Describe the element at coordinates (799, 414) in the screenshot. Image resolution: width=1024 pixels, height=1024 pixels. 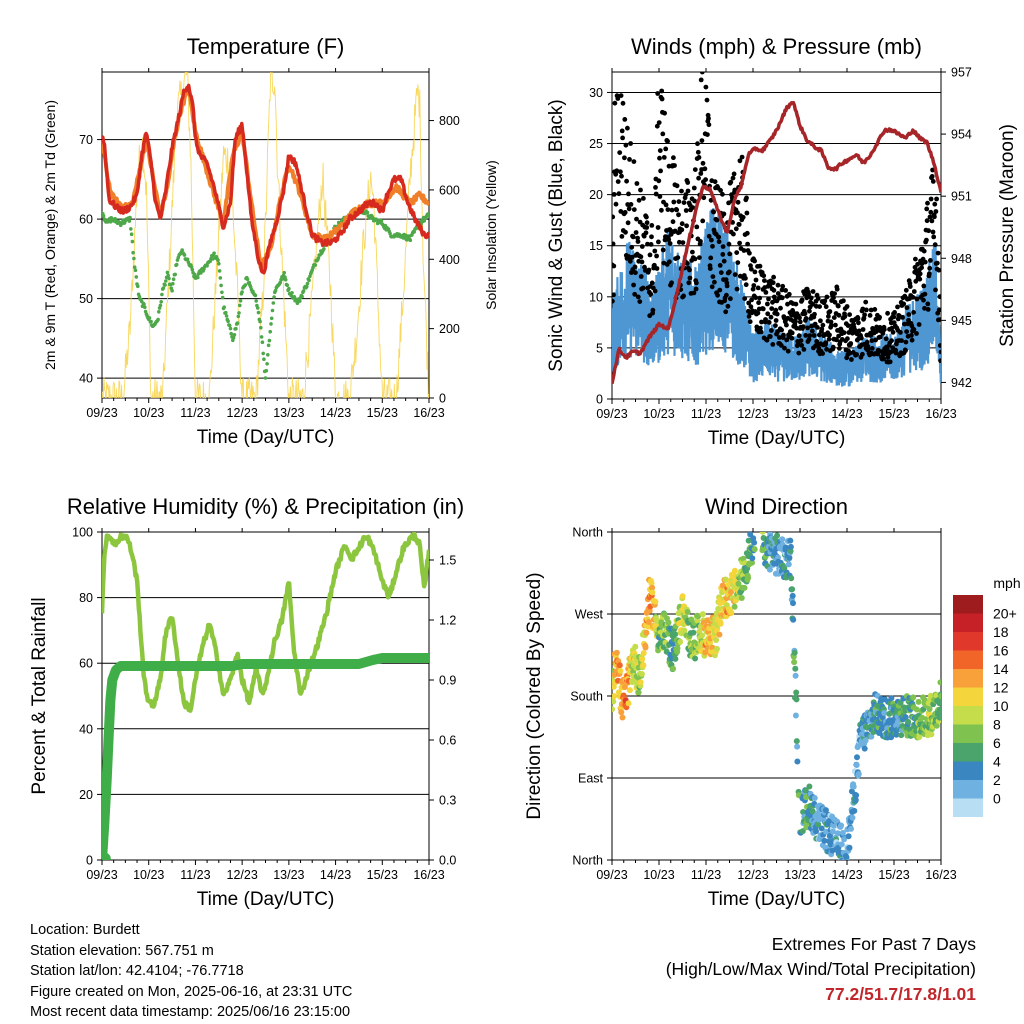
I see `wind-x-tick-label: 13/23` at that location.